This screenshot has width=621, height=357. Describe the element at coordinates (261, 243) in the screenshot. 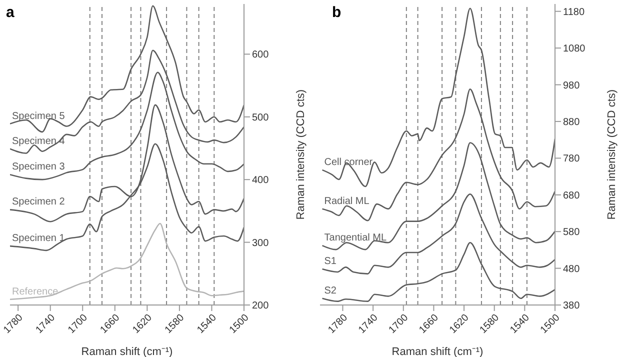

I see `y-tick-label: 300` at that location.